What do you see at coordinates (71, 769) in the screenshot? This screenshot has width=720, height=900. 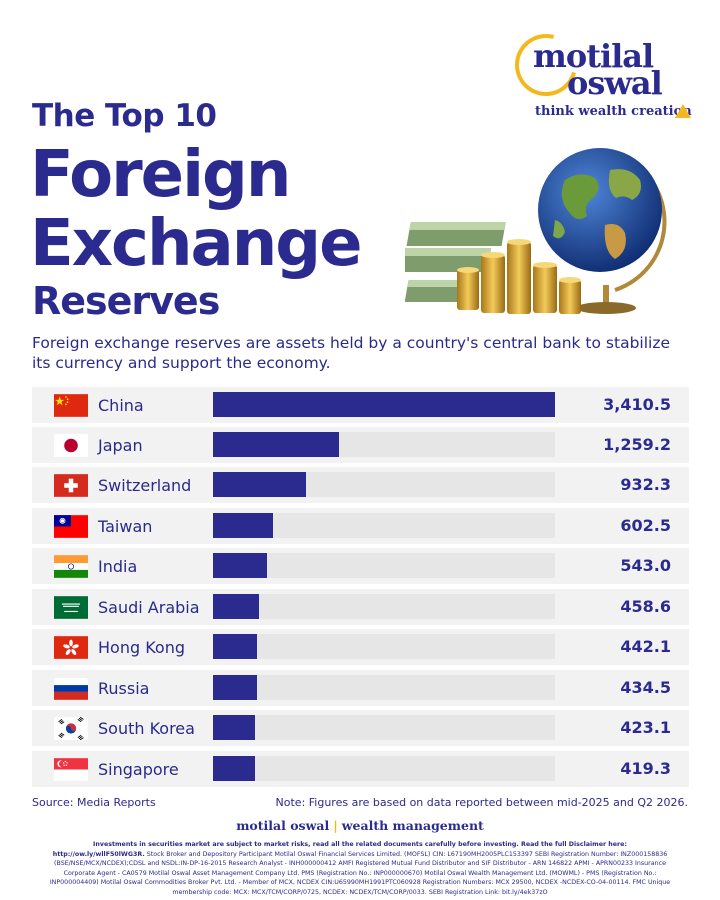 I see `singapore-flag-icon` at bounding box center [71, 769].